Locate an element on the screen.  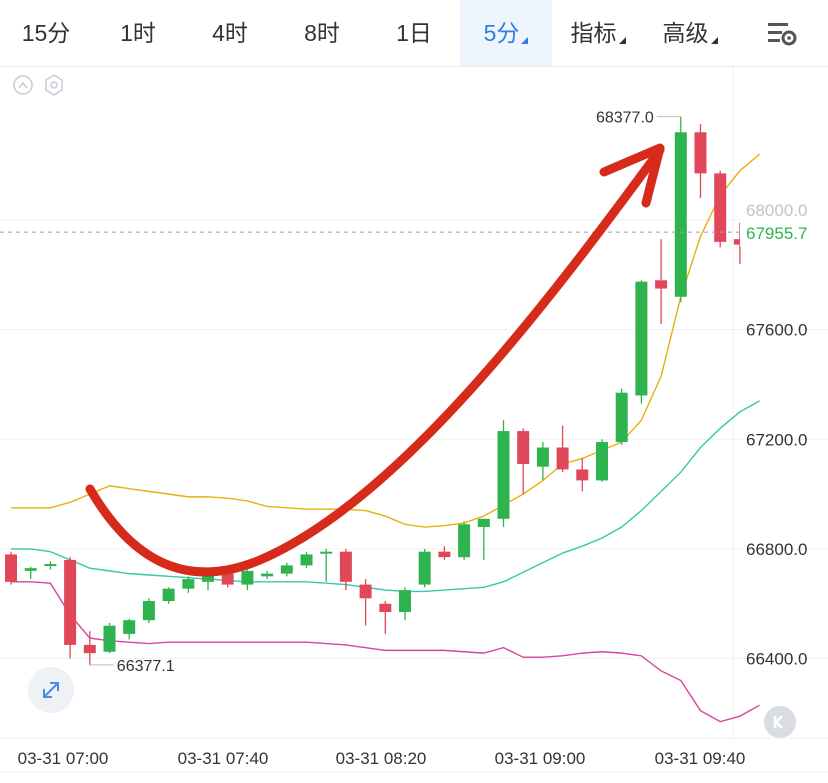
y-tick-label: 66800.0 is located at coordinates (776, 549).